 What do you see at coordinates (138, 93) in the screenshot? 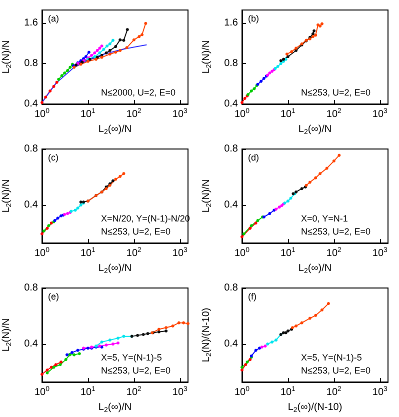
I see `annotation: N≤2000, U=2, E=0` at bounding box center [138, 93].